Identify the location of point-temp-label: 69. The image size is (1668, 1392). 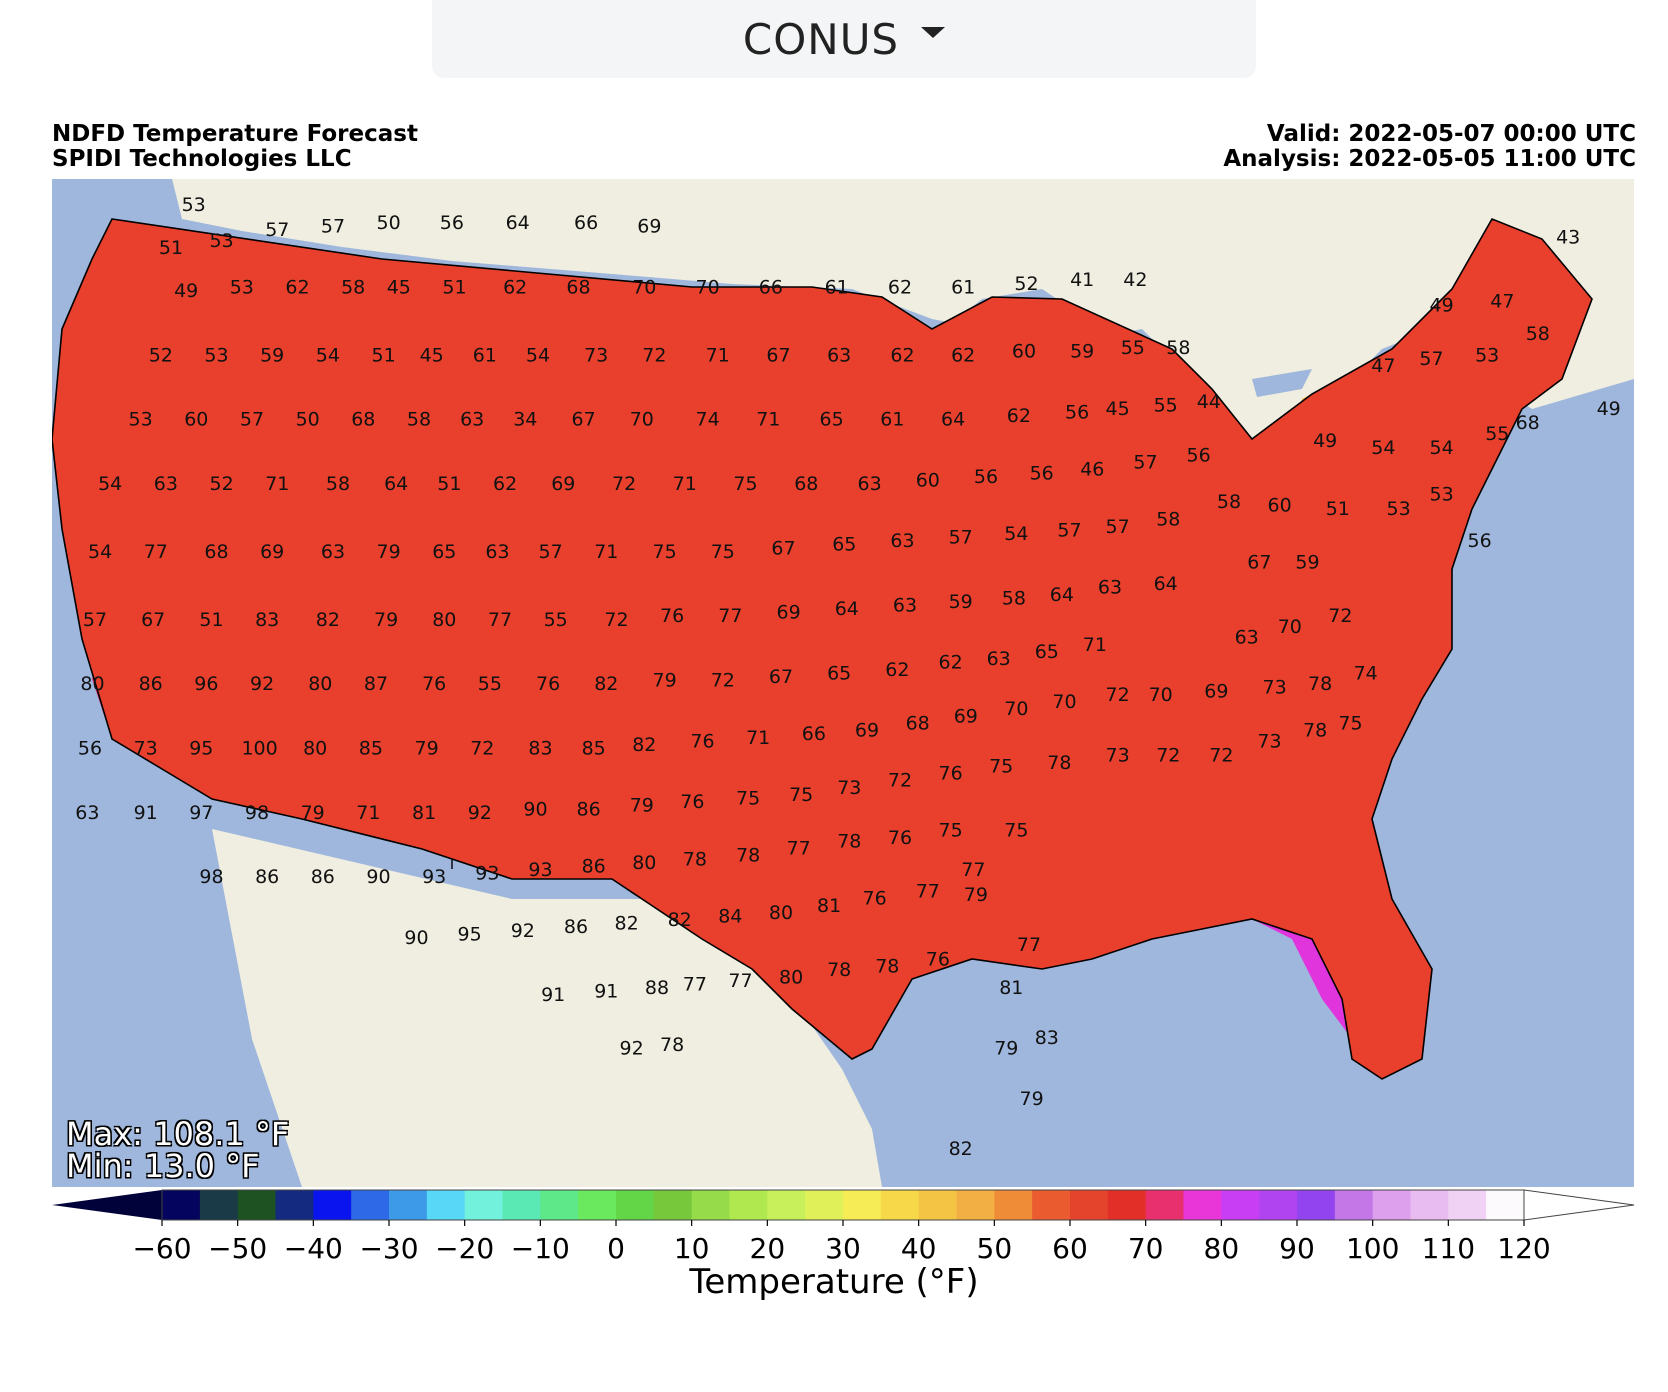
(272, 552).